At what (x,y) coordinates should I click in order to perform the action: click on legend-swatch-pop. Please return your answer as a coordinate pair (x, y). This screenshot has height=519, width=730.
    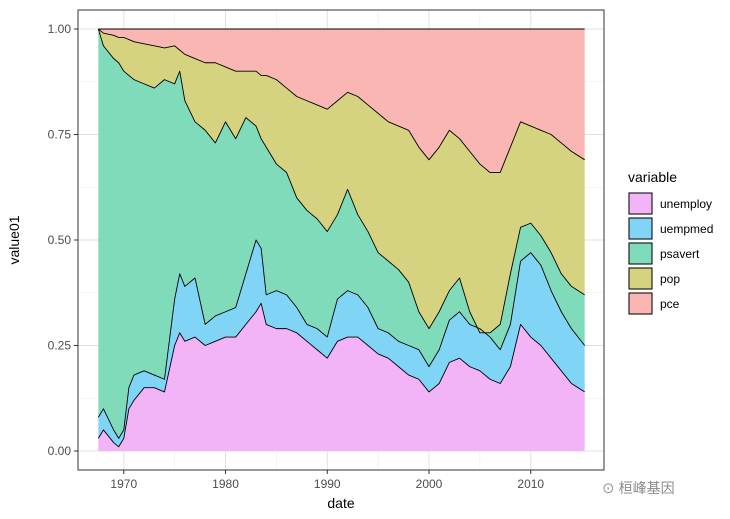
    Looking at the image, I should click on (640, 278).